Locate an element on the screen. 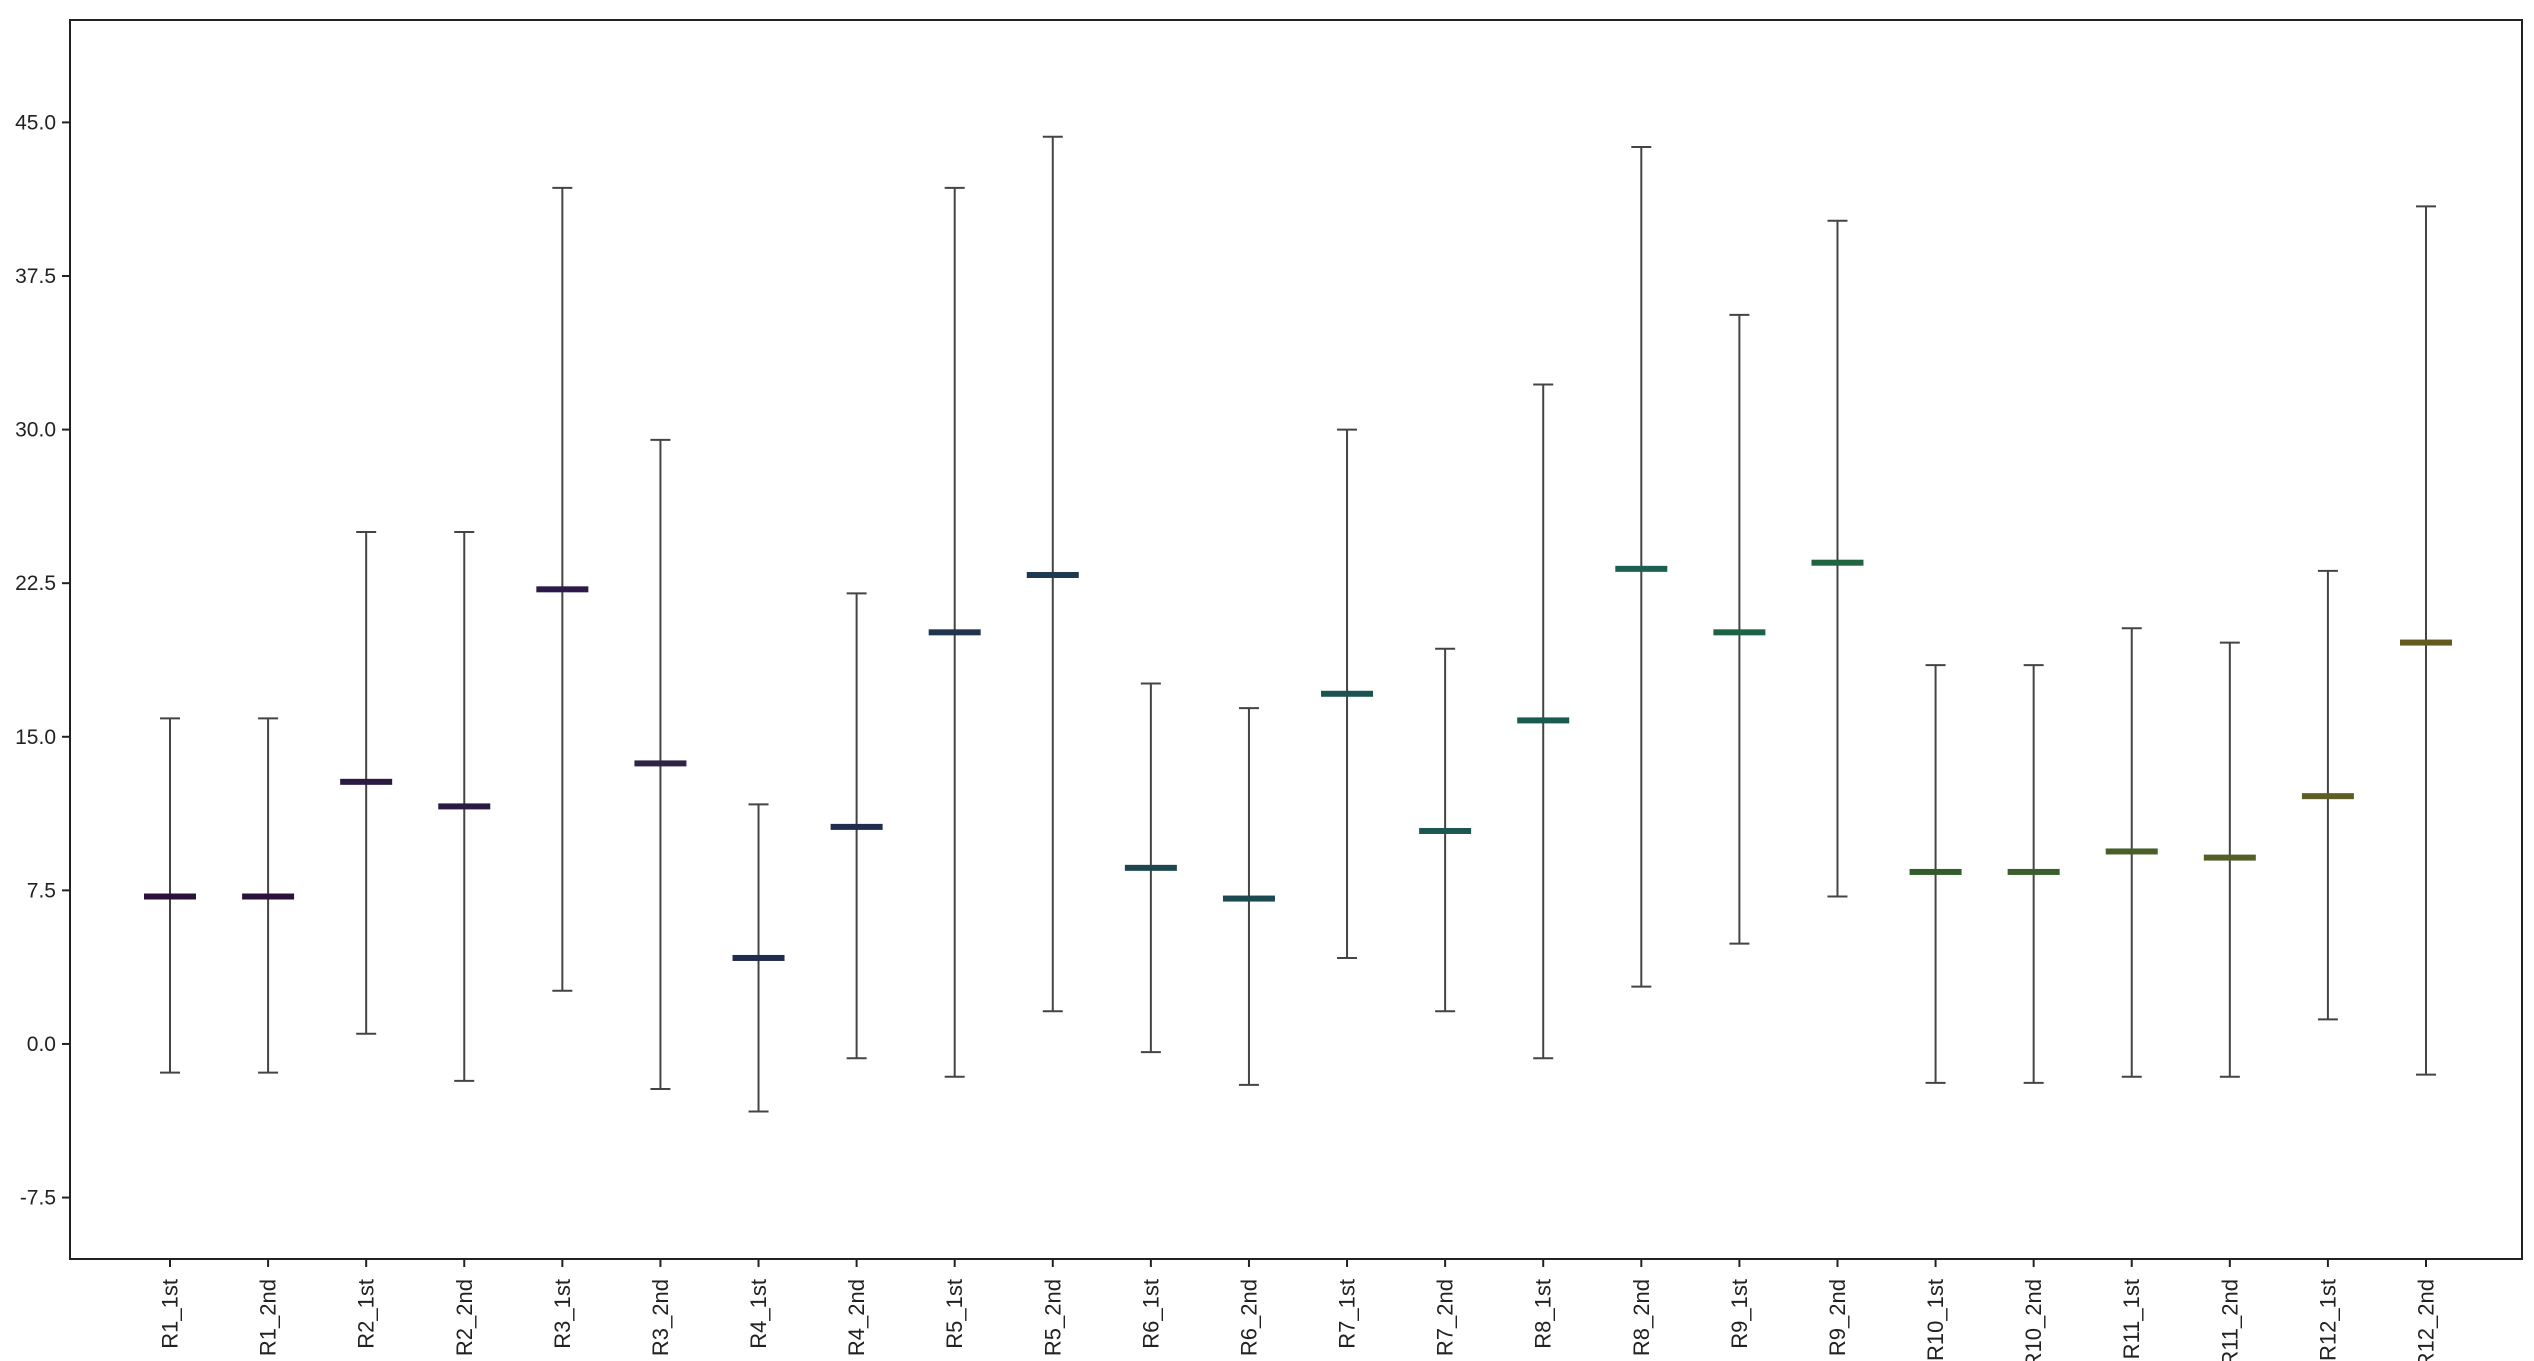 This screenshot has height=1361, width=2534. x-tick-label: R11_2nd is located at coordinates (2229, 1320).